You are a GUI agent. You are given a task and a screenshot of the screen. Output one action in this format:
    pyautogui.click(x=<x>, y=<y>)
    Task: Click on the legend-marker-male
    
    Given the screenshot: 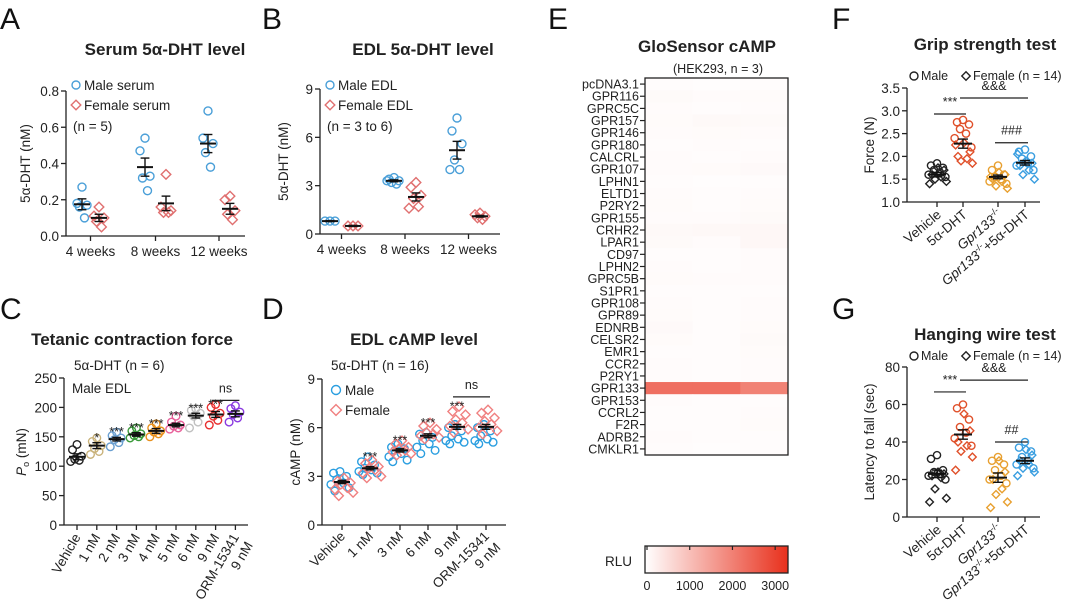 What is the action you would take?
    pyautogui.click(x=914, y=76)
    